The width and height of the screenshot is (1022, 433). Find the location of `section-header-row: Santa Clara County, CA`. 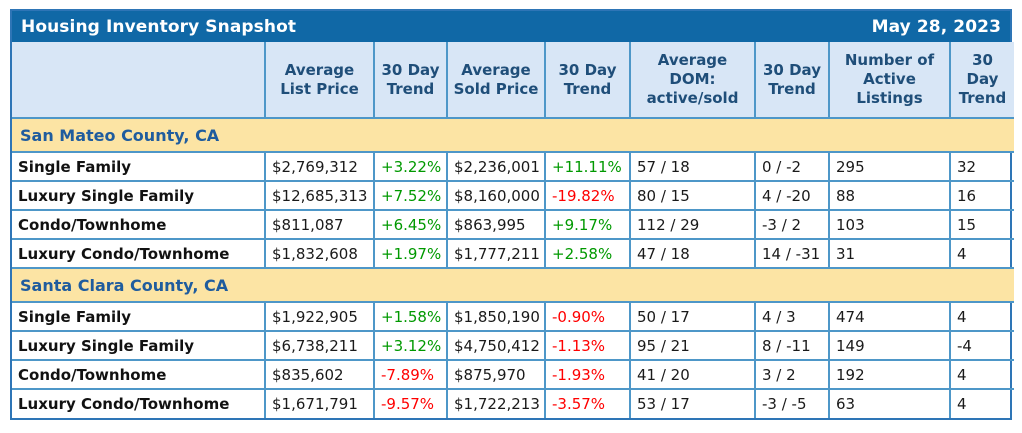

section-header-row: Santa Clara County, CA is located at coordinates (513, 285).